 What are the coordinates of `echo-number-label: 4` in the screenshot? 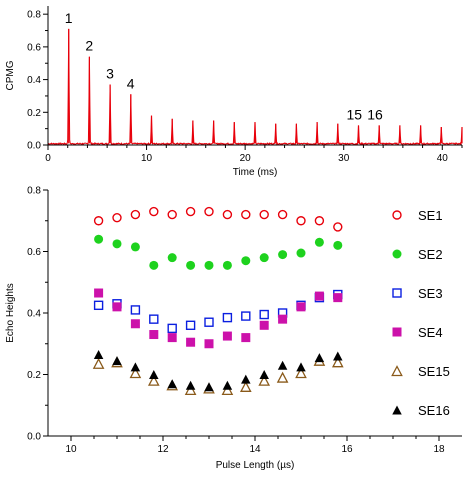 It's located at (131, 83).